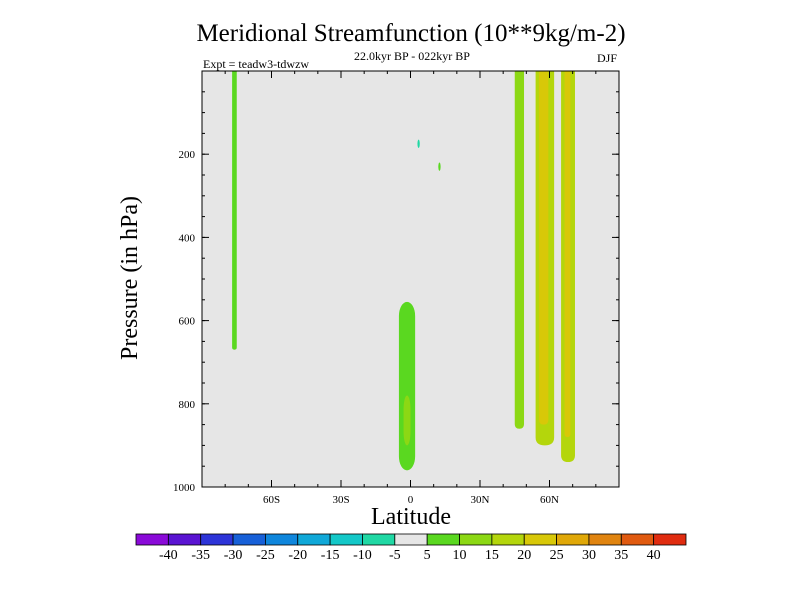 The image size is (800, 600). What do you see at coordinates (439, 166) in the screenshot?
I see `feature-small-green-blob` at bounding box center [439, 166].